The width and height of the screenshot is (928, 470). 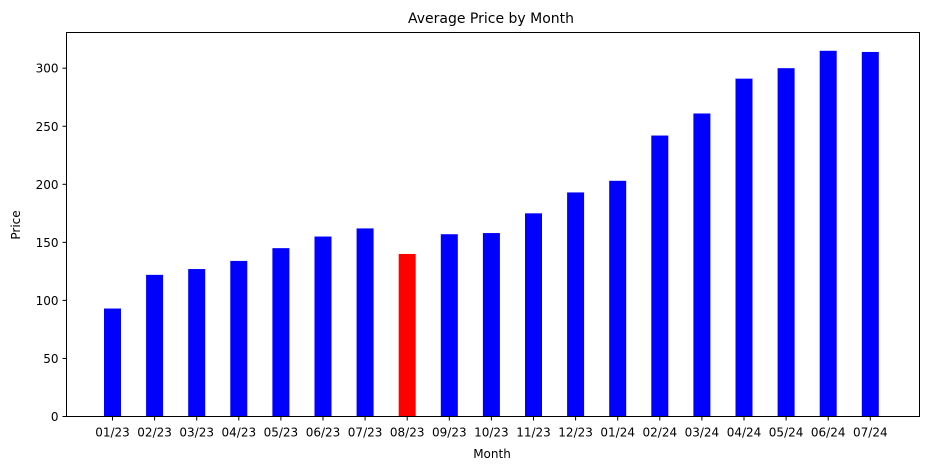 What do you see at coordinates (323, 433) in the screenshot?
I see `x-tick-label: 06/23` at bounding box center [323, 433].